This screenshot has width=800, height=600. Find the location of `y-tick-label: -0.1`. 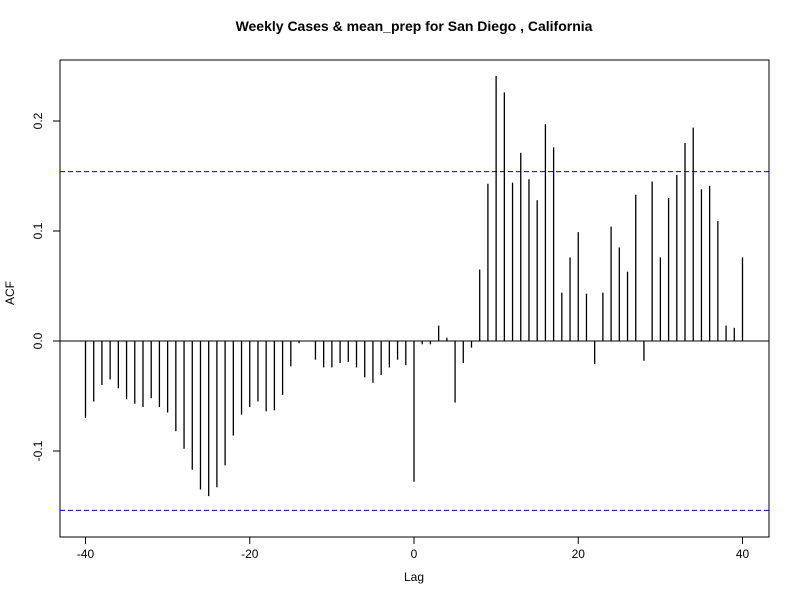

y-tick-label: -0.1 is located at coordinates (38, 450).